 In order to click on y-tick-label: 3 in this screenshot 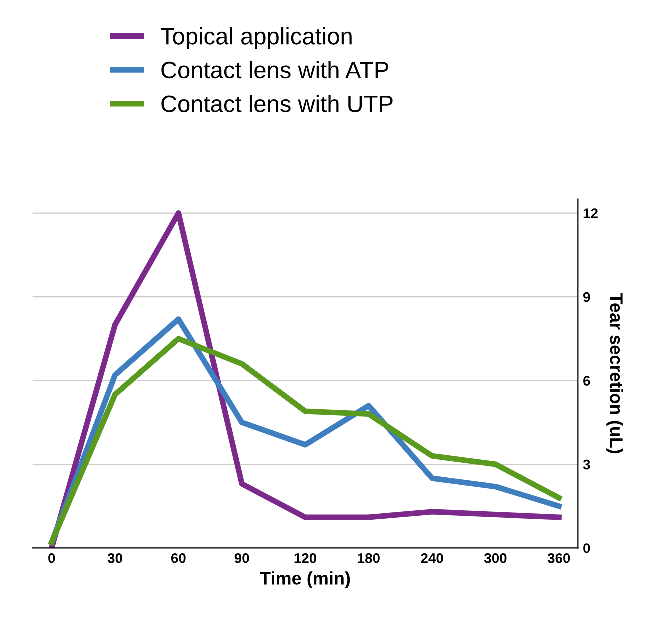, I will do `click(586, 465)`.